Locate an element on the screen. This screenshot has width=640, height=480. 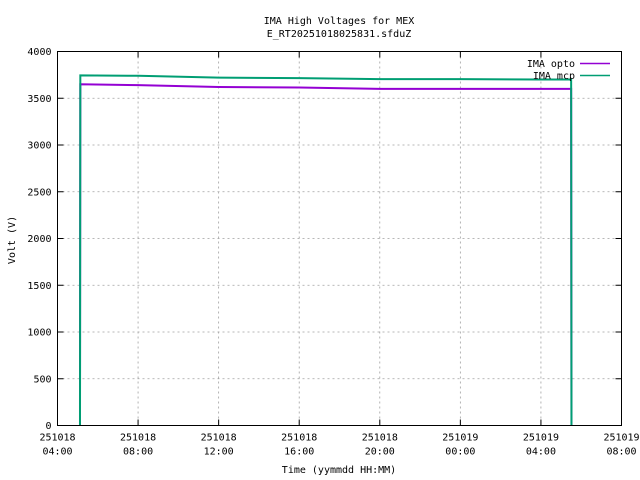
y-tick-label: 2500 is located at coordinates (39, 192).